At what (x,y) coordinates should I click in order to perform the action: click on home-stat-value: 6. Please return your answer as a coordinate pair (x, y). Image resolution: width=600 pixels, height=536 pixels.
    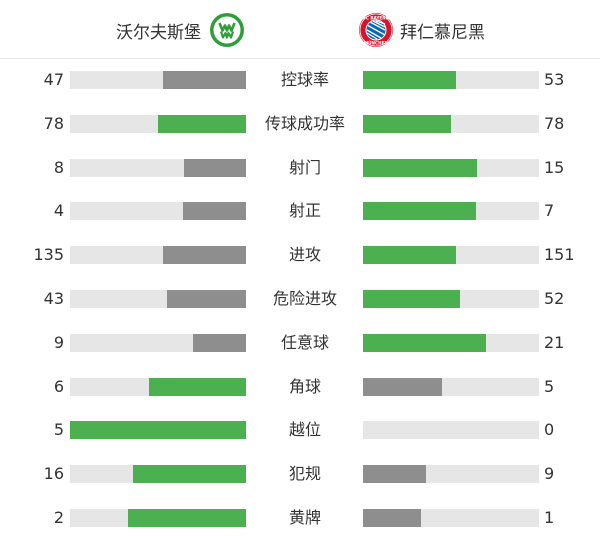
    Looking at the image, I should click on (58, 386).